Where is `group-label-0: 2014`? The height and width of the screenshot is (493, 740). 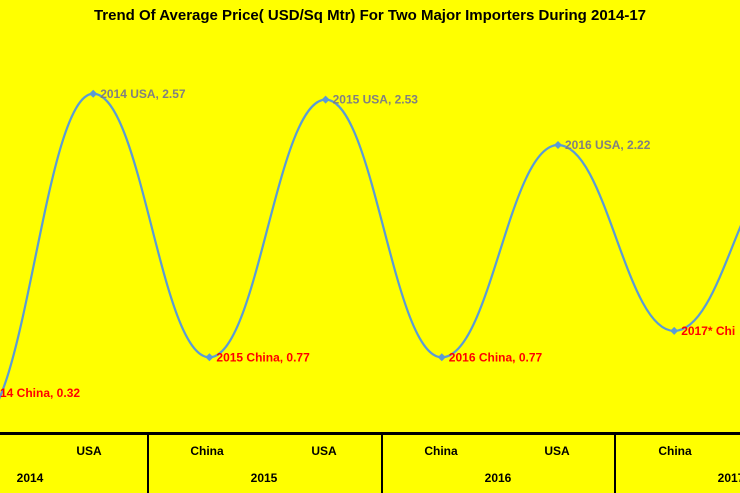 group-label-0: 2014 is located at coordinates (30, 478).